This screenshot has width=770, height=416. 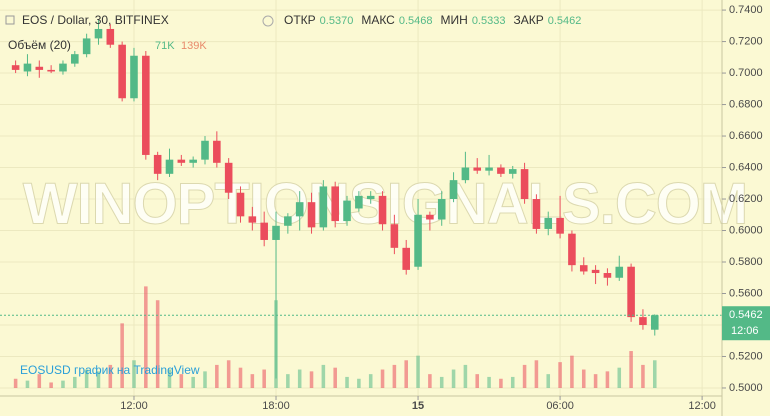 What do you see at coordinates (194, 46) in the screenshot?
I see `volume-value: 139K` at bounding box center [194, 46].